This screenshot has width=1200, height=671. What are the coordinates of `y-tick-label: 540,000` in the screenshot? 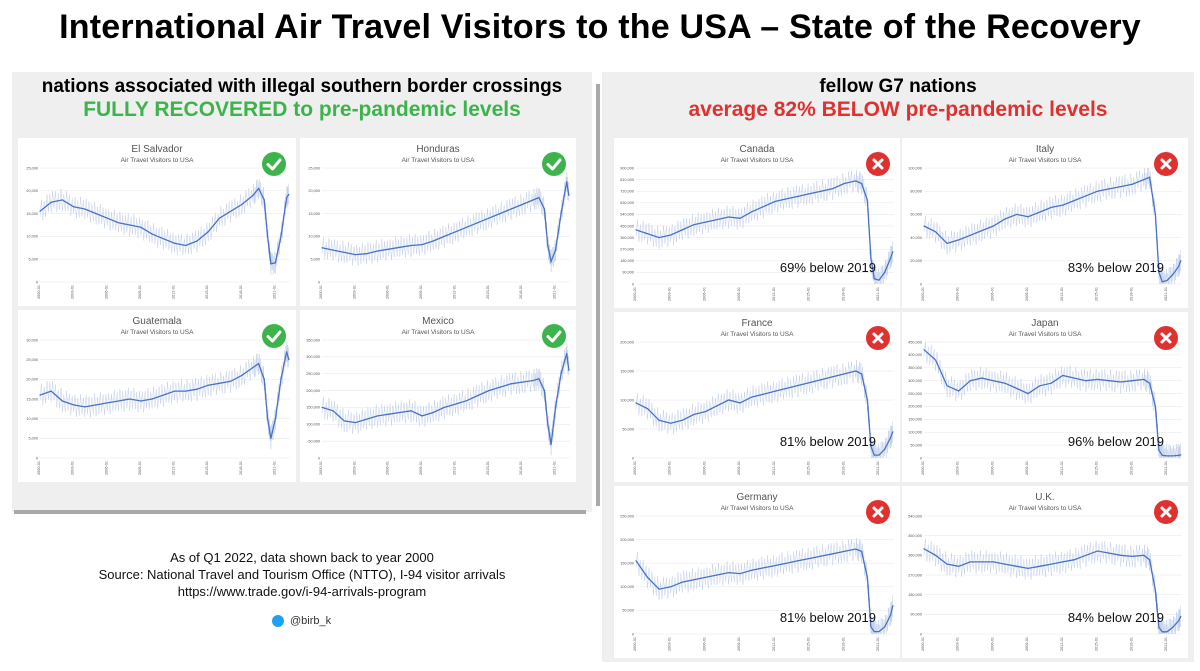 It's located at (627, 215).